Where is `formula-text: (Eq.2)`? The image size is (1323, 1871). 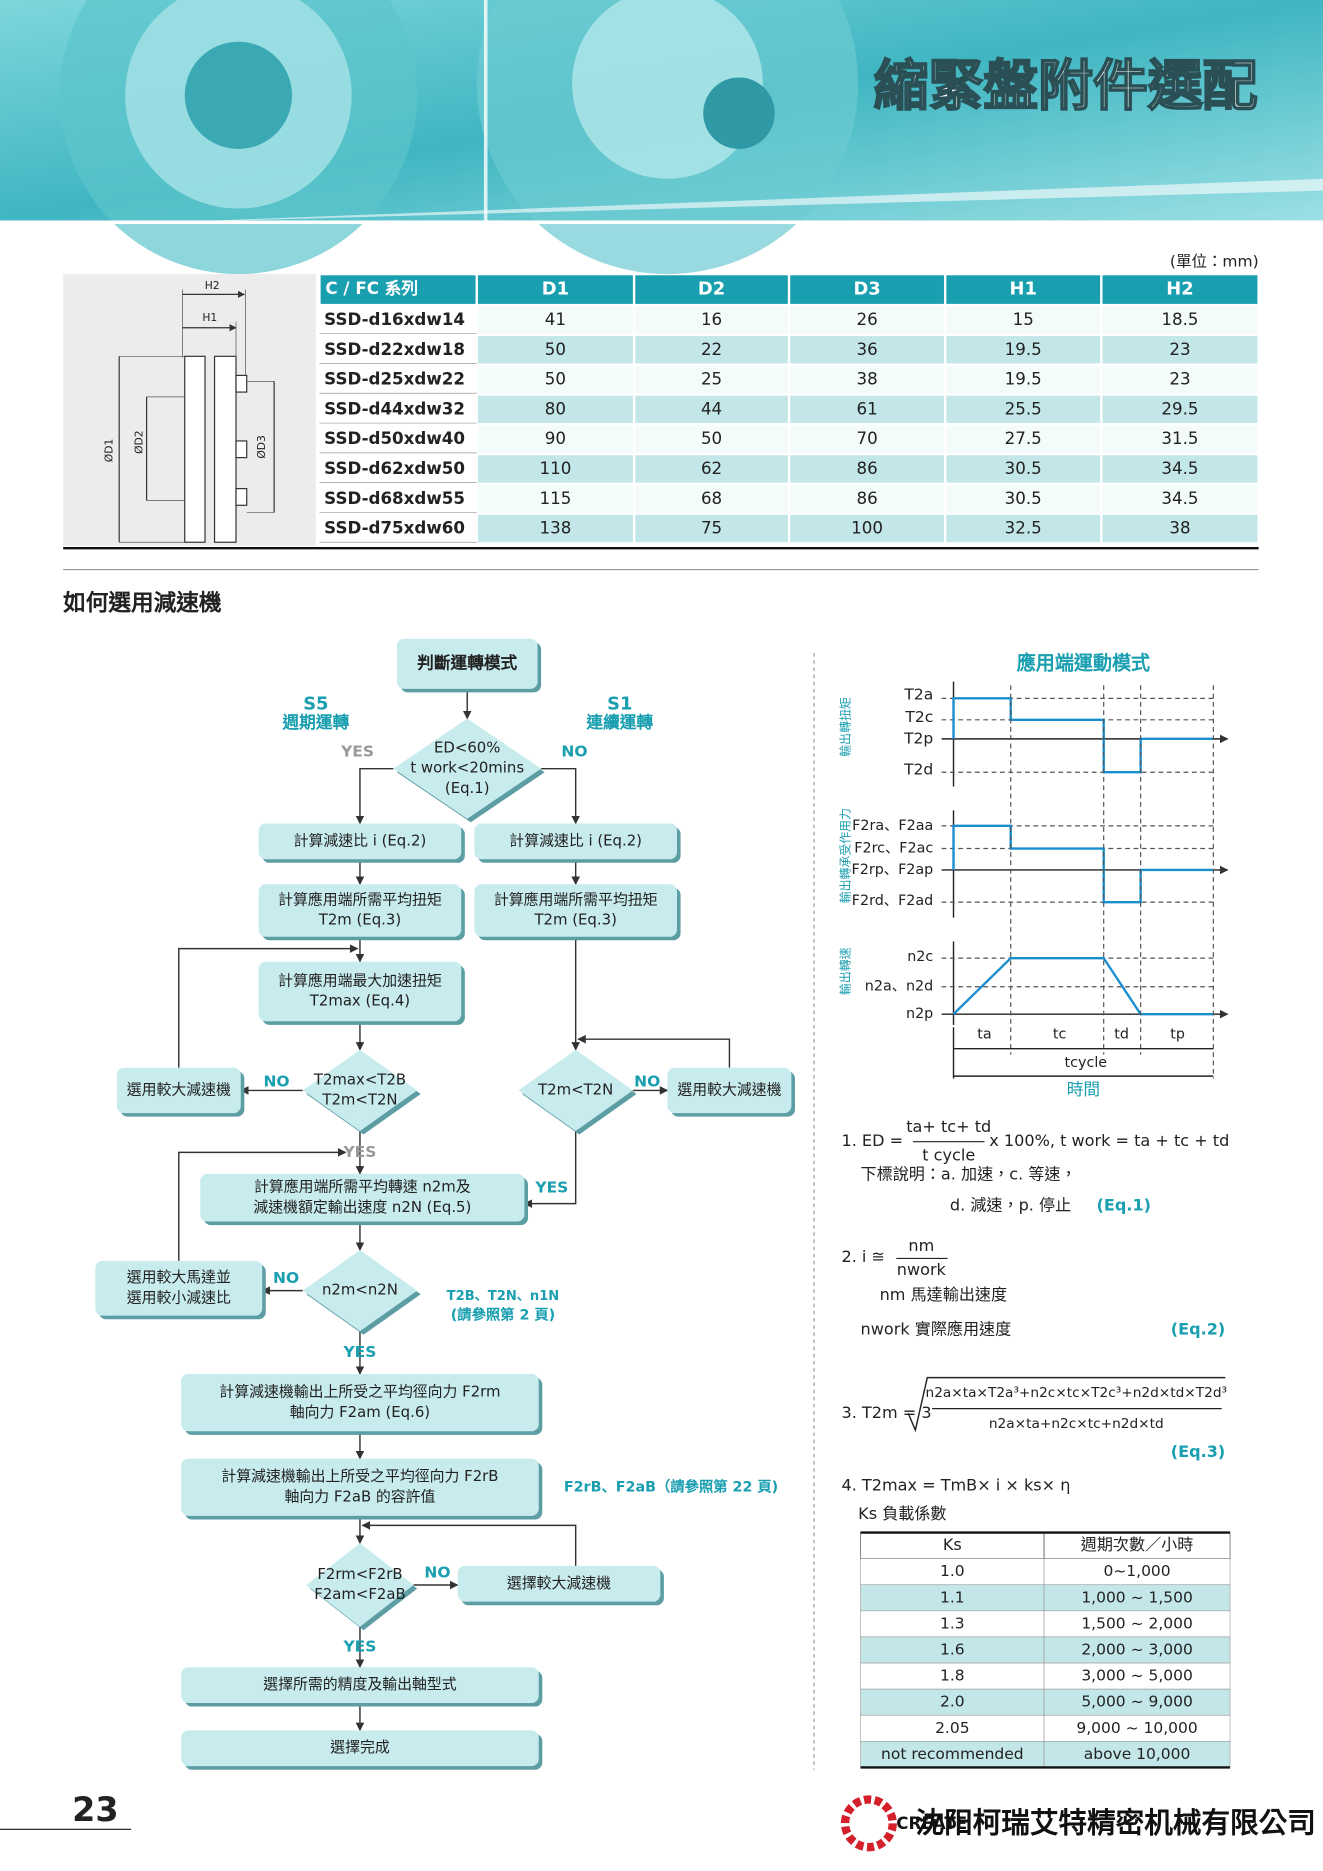
formula-text: (Eq.2) is located at coordinates (1198, 1328).